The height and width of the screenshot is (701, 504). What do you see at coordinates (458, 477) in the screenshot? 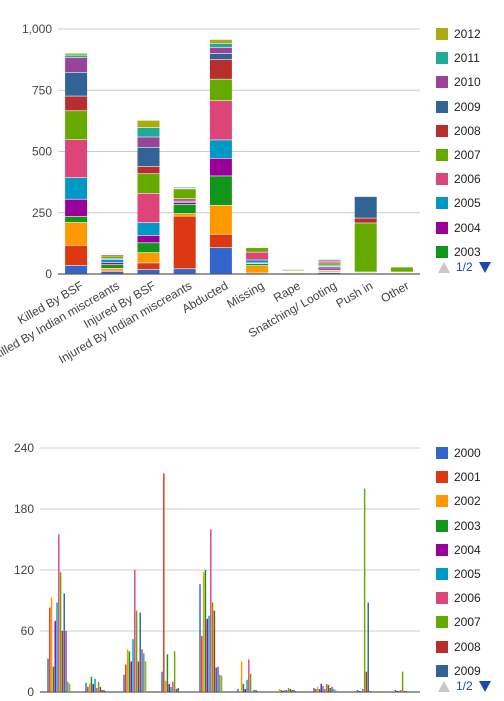
I see `legend-item: 2001` at bounding box center [458, 477].